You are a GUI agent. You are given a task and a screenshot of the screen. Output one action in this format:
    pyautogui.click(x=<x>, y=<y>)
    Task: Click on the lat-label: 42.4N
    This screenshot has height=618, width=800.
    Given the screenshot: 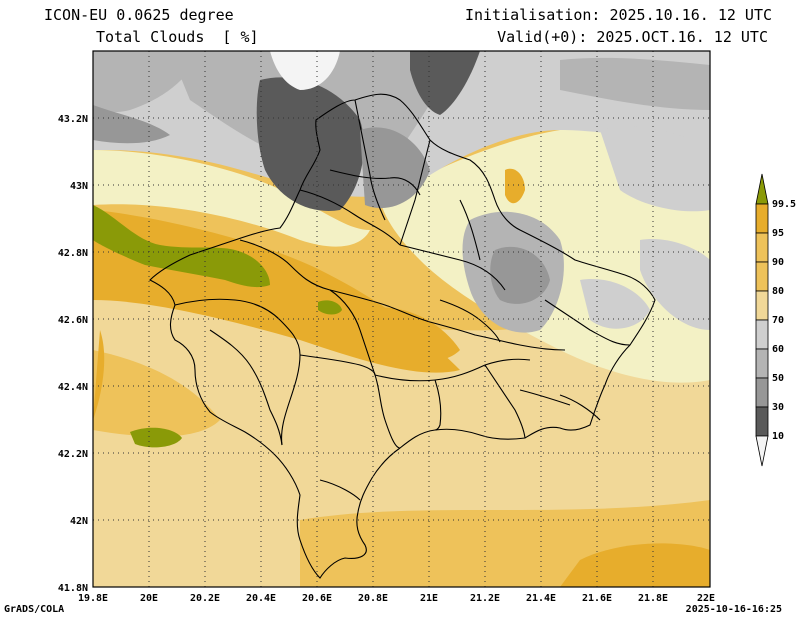 What is the action you would take?
    pyautogui.click(x=73, y=387)
    